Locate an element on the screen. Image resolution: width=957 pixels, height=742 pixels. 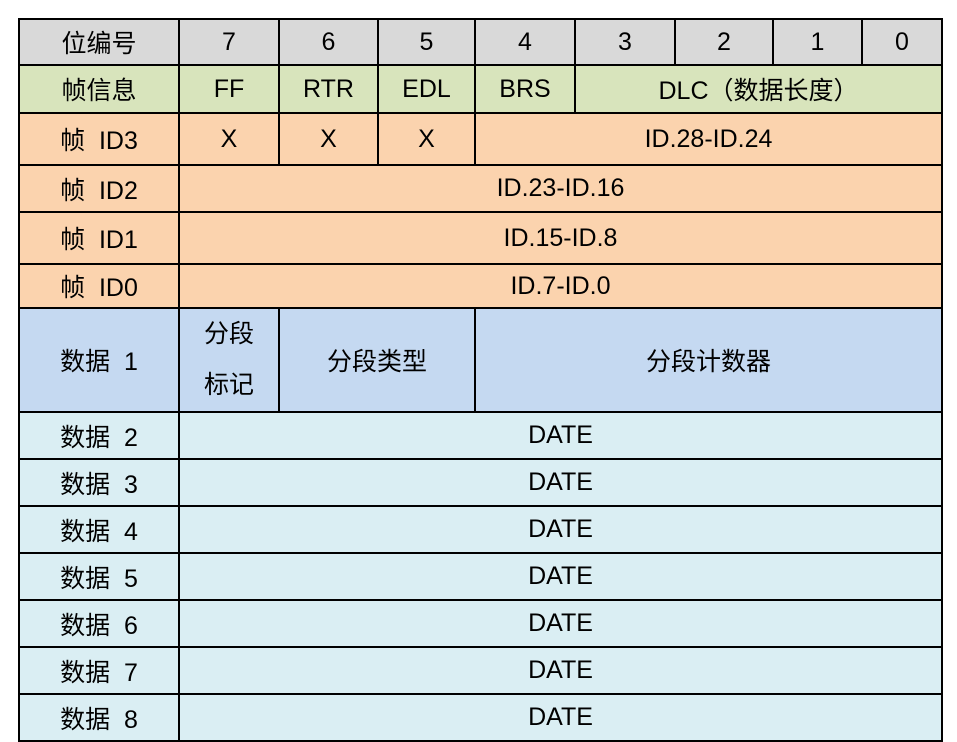
id1-range-cell: ID.15-ID.8 is located at coordinates (560, 238).